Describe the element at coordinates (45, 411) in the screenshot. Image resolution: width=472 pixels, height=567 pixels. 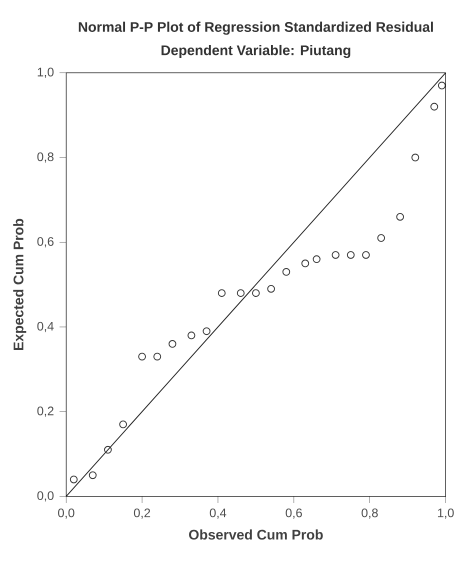
I see `y-tick-label: 0,2` at that location.